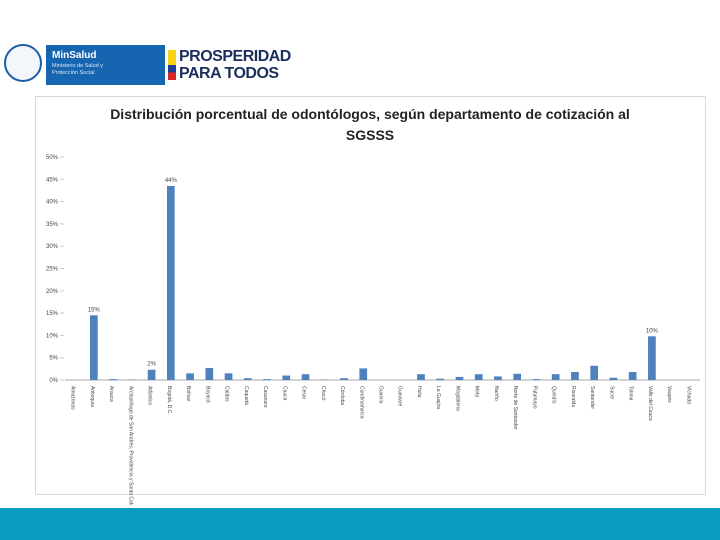 This screenshot has width=720, height=540. Describe the element at coordinates (188, 394) in the screenshot. I see `x-tick-label: Bolívar` at that location.